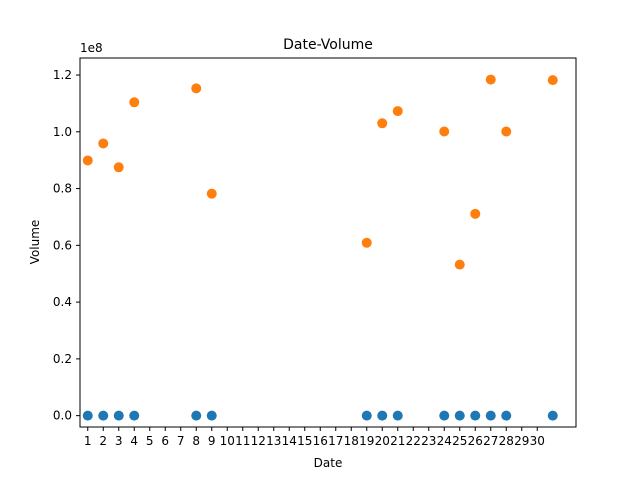 The width and height of the screenshot is (640, 484). What do you see at coordinates (165, 441) in the screenshot?
I see `x-tick-label: 6` at bounding box center [165, 441].